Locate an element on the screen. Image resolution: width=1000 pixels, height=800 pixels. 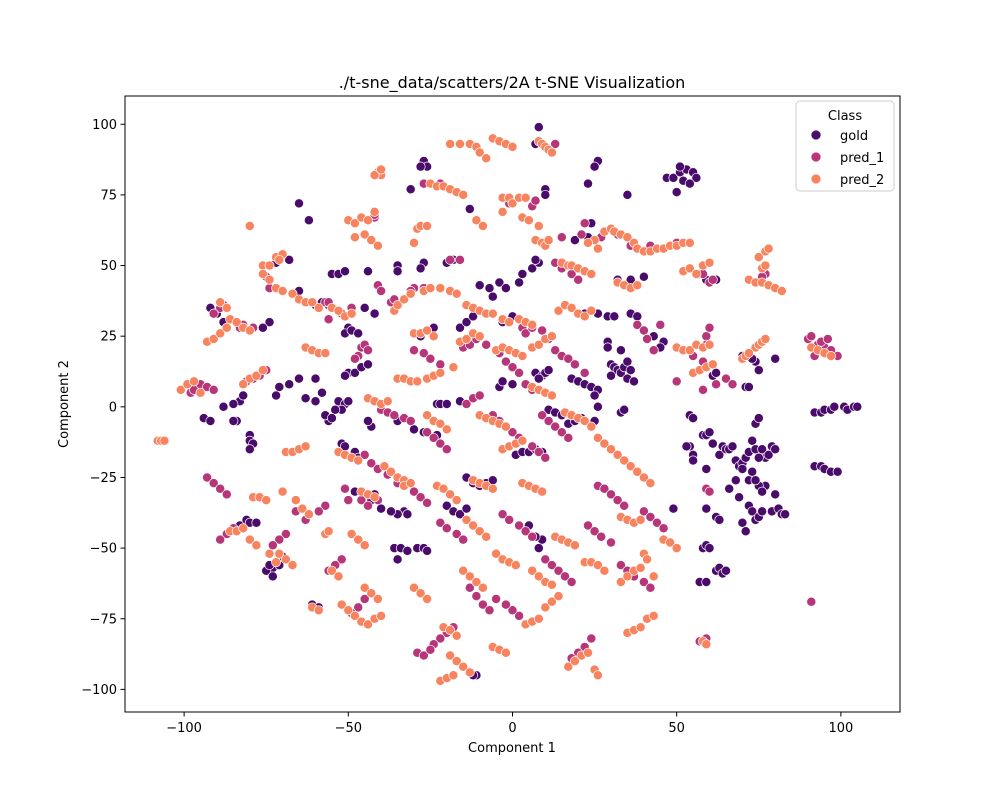
x-tick-label: −50 is located at coordinates (348, 728).